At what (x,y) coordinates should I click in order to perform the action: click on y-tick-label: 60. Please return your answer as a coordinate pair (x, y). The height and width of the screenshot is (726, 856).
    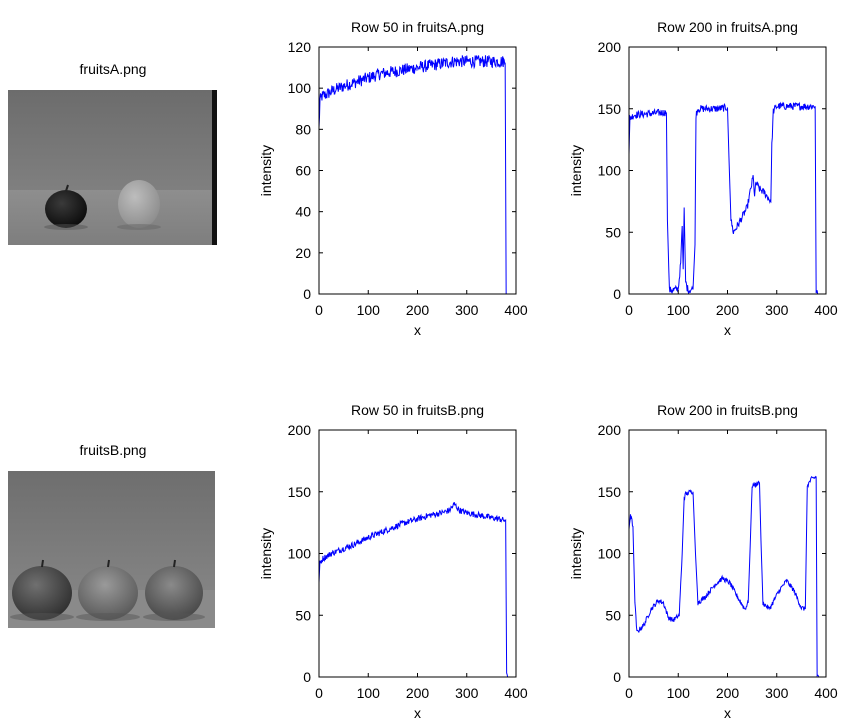
    Looking at the image, I should click on (303, 171).